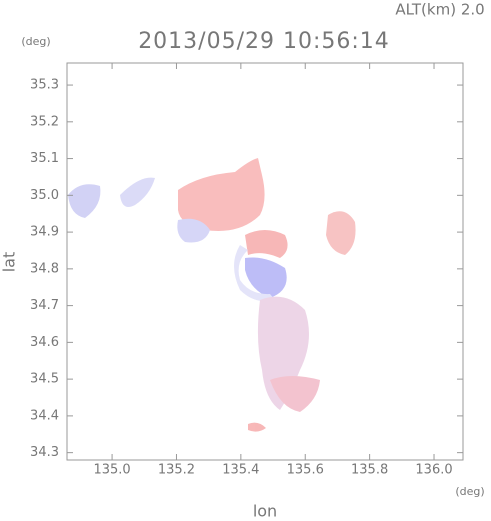 The height and width of the screenshot is (521, 491). I want to click on y-tick-label: 35.3, so click(44, 85).